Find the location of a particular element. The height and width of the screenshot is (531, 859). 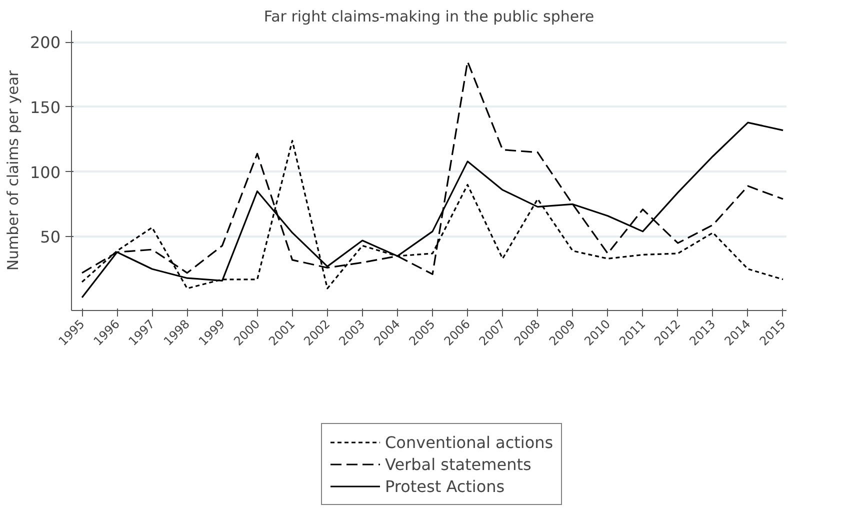

y-tick-label: 200 is located at coordinates (45, 42).